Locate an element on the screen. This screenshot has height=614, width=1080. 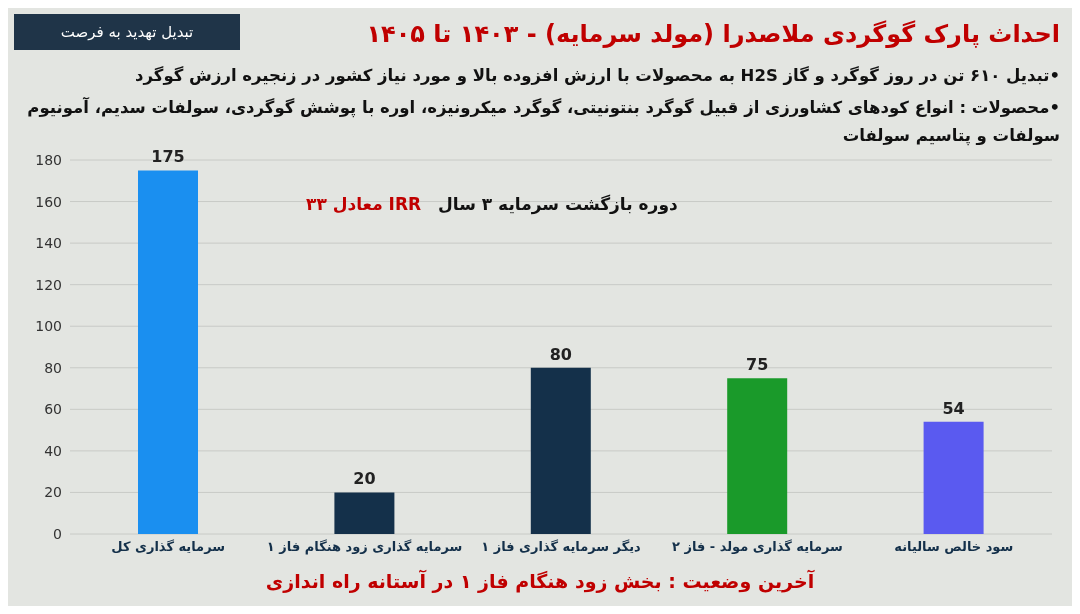
y-tick-label: 140 is located at coordinates (48, 243).